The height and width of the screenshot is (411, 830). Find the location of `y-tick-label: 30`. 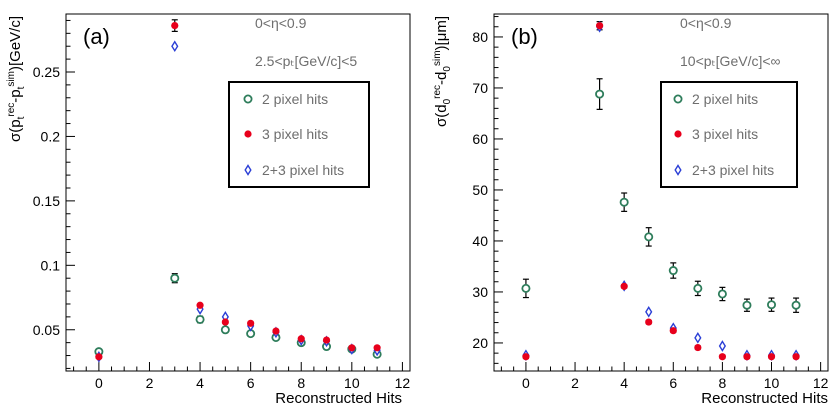

y-tick-label: 30 is located at coordinates (480, 292).